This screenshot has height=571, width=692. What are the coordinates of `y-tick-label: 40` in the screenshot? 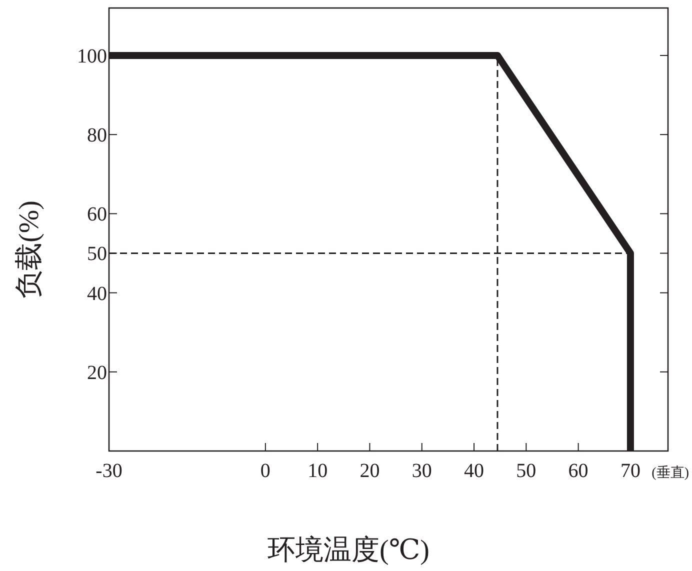 It's located at (97, 293).